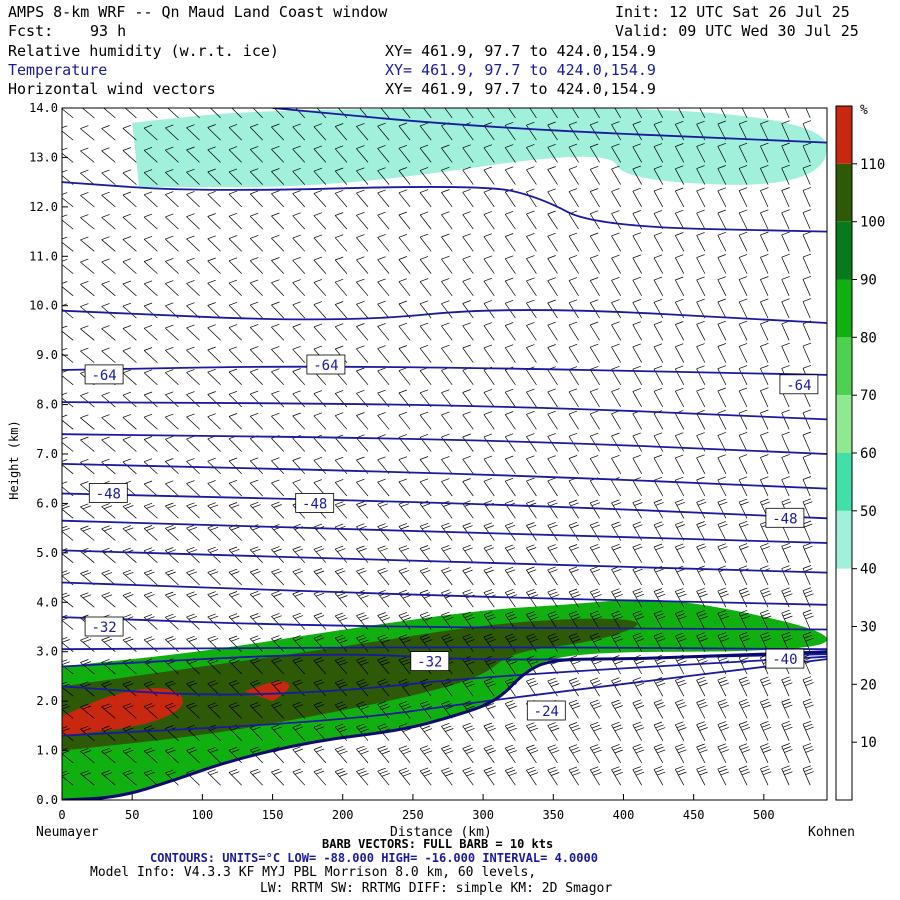  Describe the element at coordinates (784, 519) in the screenshot. I see `contour-label: -48` at that location.